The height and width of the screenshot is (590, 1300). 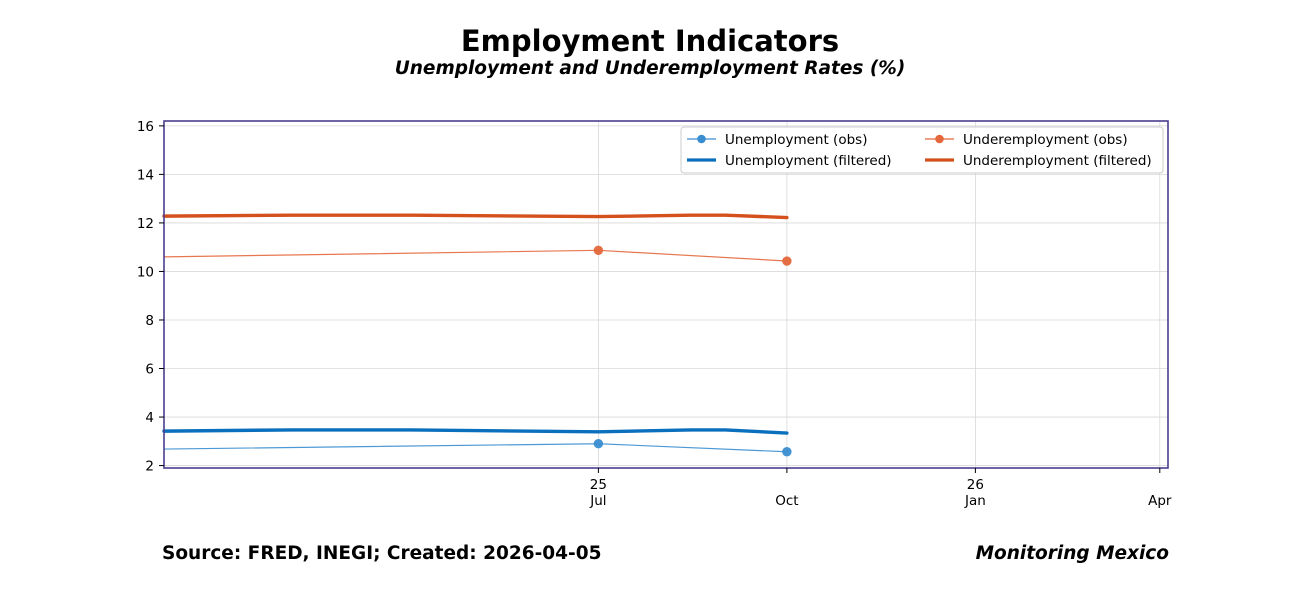 What do you see at coordinates (149, 418) in the screenshot?
I see `y-tick-label: 4` at bounding box center [149, 418].